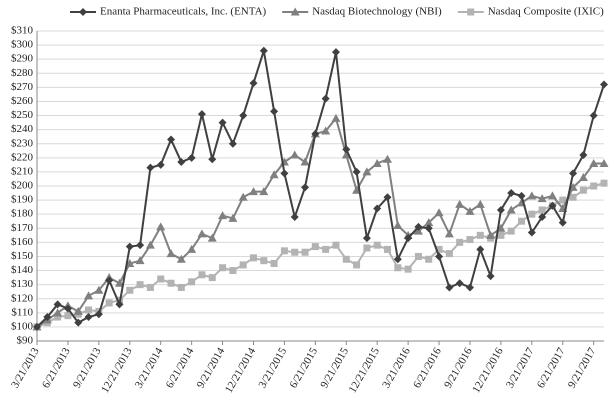 The height and width of the screenshot is (415, 616). I want to click on x-tick-label: 12/21/2014, so click(241, 370).